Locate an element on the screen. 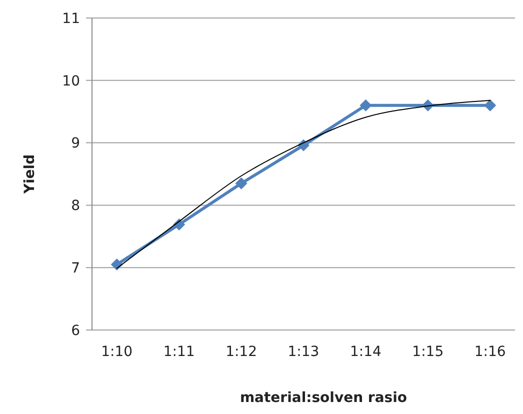  y-tick-label: 10 is located at coordinates (71, 81).